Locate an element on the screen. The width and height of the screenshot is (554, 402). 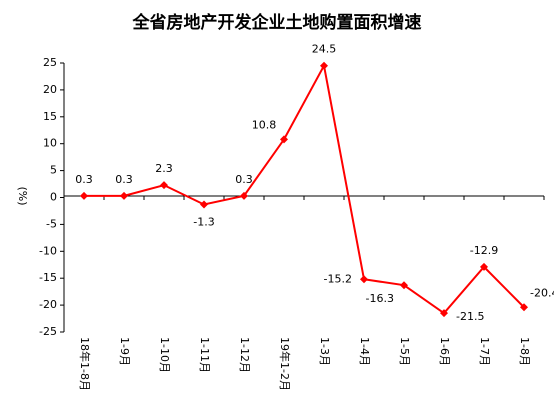
y-tick-label: 20 is located at coordinates (50, 89).